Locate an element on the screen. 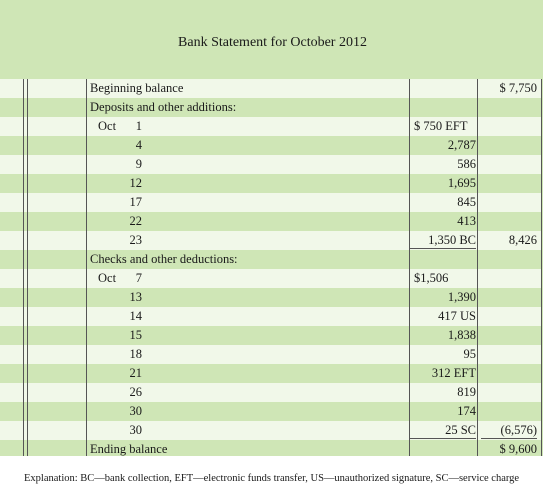 The image size is (545, 485). row-label: Checks and other deductions: is located at coordinates (164, 259).